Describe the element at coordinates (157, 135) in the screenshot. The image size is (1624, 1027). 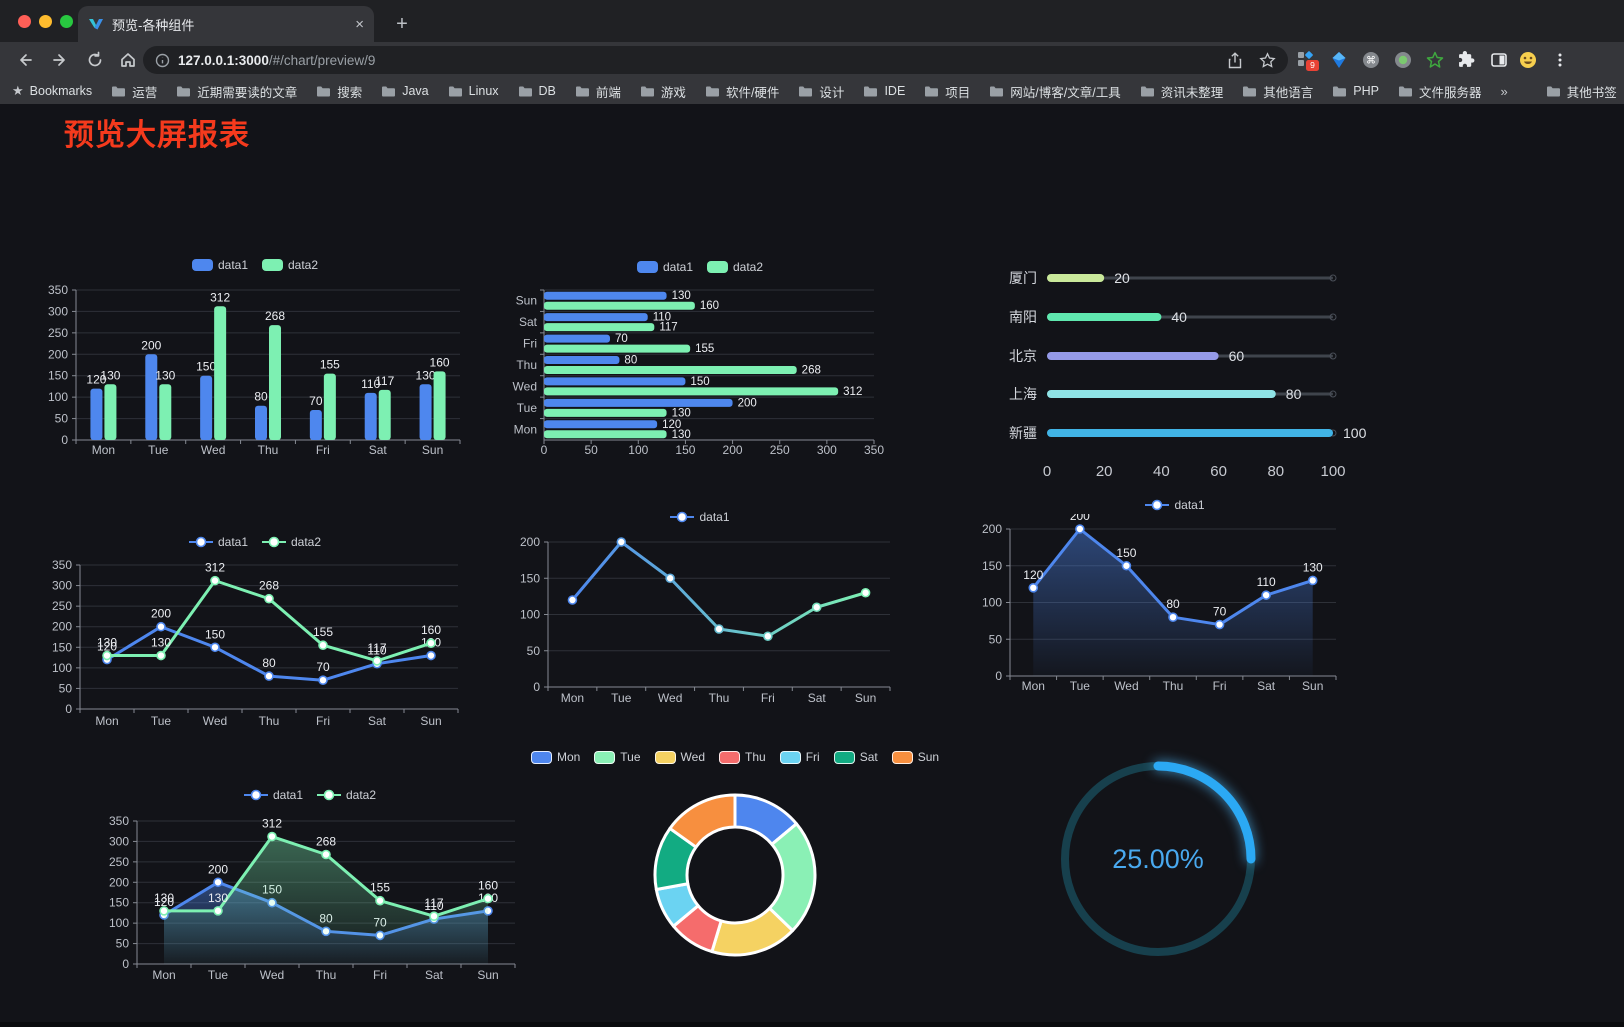
I see `page-title: 预览大屏报表` at that location.